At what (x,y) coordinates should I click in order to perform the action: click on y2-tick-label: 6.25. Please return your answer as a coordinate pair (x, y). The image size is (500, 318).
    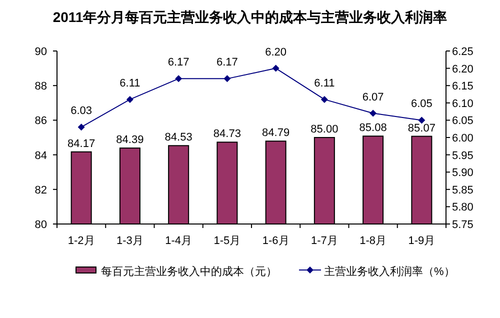
    Looking at the image, I should click on (463, 52).